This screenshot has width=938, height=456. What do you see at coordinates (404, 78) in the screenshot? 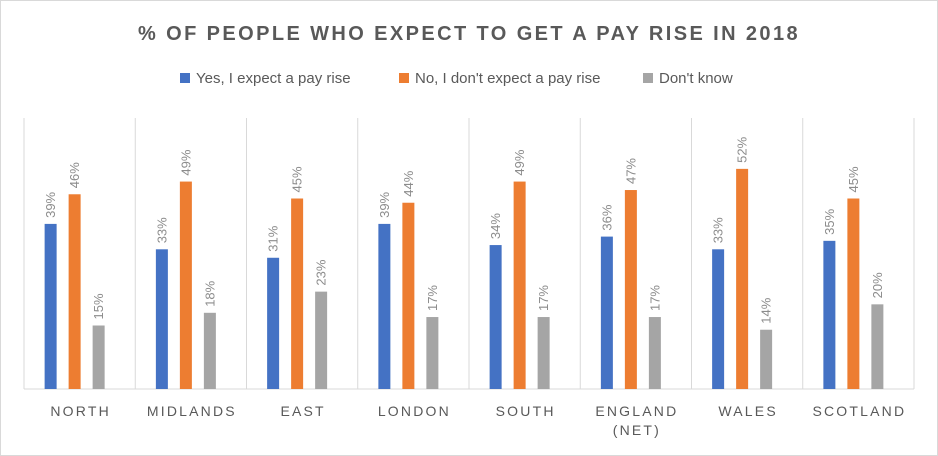
I see `legend-swatch-no` at bounding box center [404, 78].